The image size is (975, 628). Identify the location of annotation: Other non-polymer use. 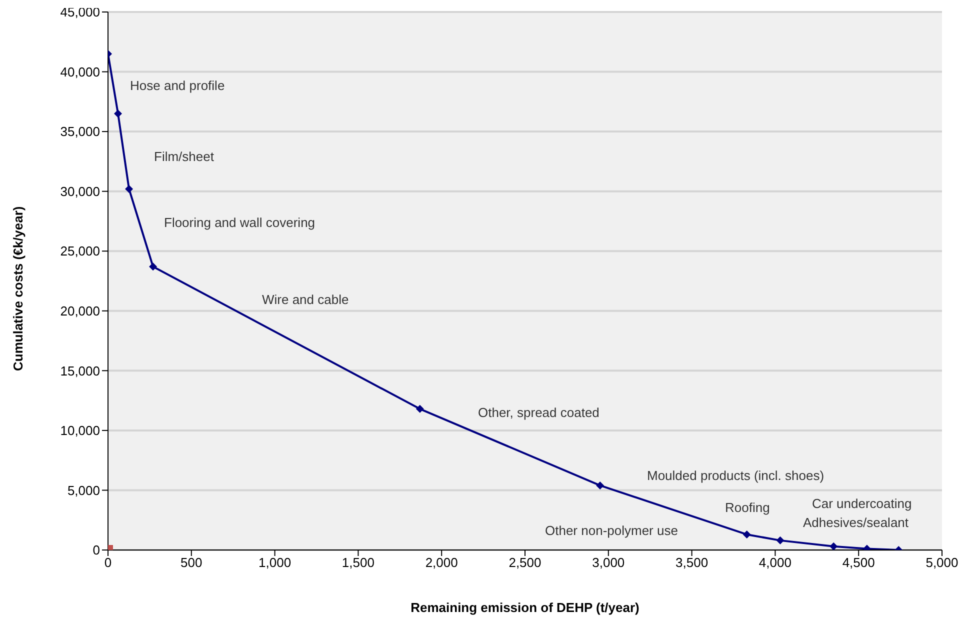
(611, 530).